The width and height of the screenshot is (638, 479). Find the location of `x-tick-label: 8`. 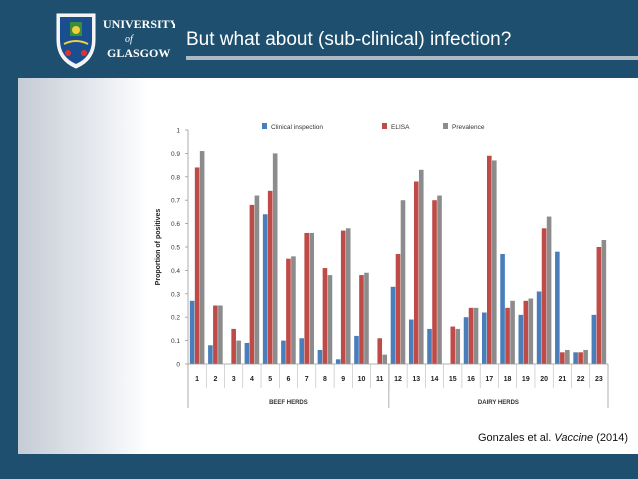

x-tick-label: 8 is located at coordinates (325, 379).